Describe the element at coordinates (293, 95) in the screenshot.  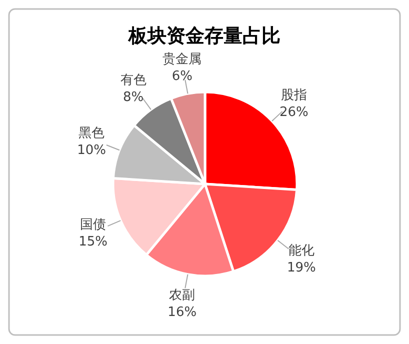
I see `slice-label: 股指` at that location.